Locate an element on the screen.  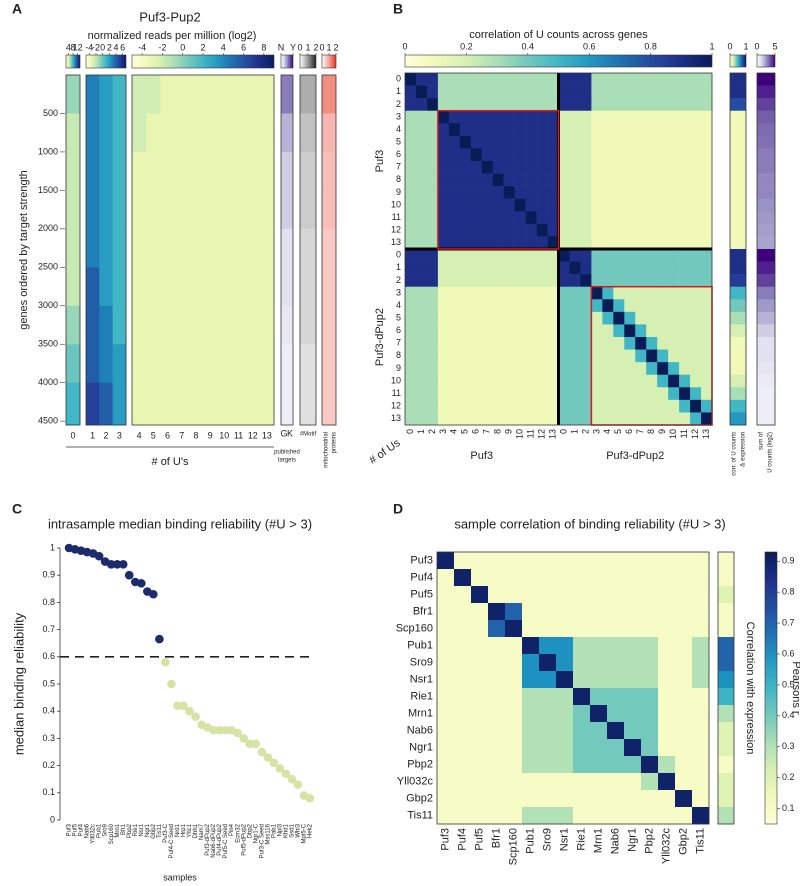
y-tick-label: 13 is located at coordinates (396, 418).